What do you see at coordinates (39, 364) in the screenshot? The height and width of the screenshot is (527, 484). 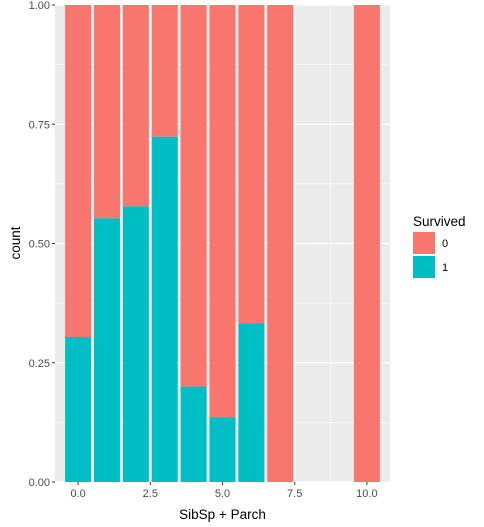 I see `y-tick-label: 0.25` at bounding box center [39, 364].